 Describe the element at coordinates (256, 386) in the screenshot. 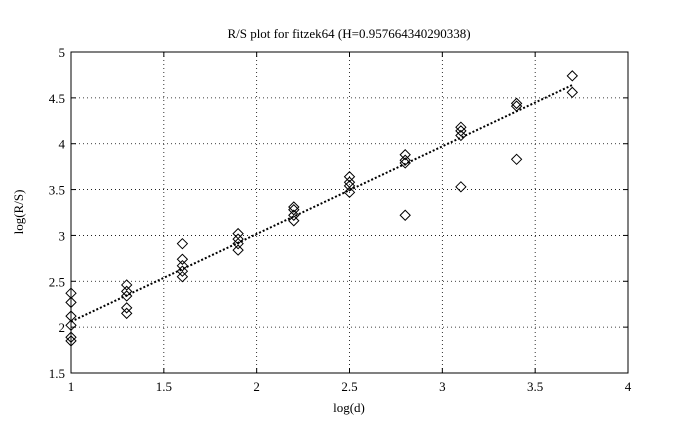

I see `x-tick-label: 2` at that location.